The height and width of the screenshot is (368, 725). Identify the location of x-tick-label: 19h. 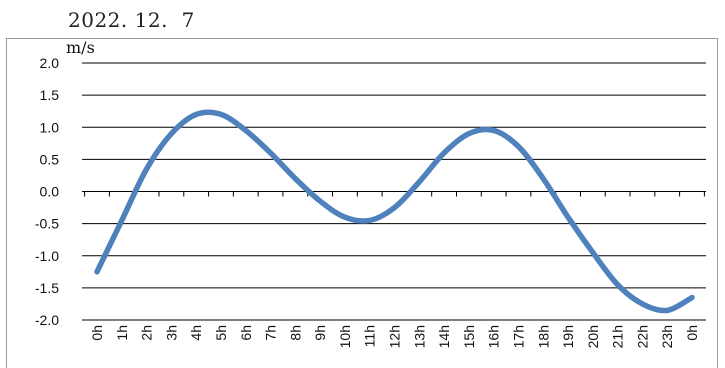
(568, 336).